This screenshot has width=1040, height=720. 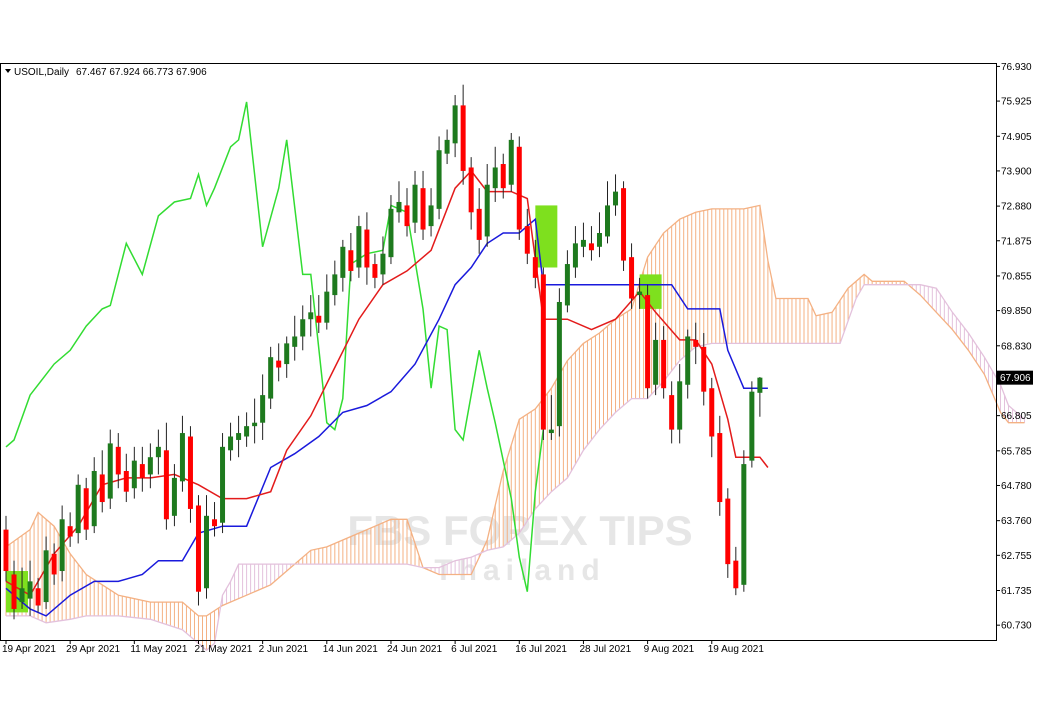 What do you see at coordinates (414, 649) in the screenshot?
I see `x-tick-label: 24 Jun 2021` at bounding box center [414, 649].